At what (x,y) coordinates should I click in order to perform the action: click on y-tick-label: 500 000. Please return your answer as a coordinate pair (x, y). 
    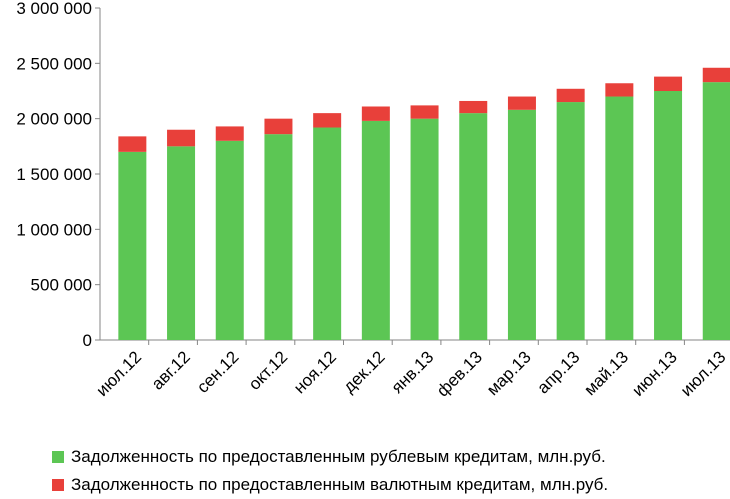
    Looking at the image, I should click on (61, 285).